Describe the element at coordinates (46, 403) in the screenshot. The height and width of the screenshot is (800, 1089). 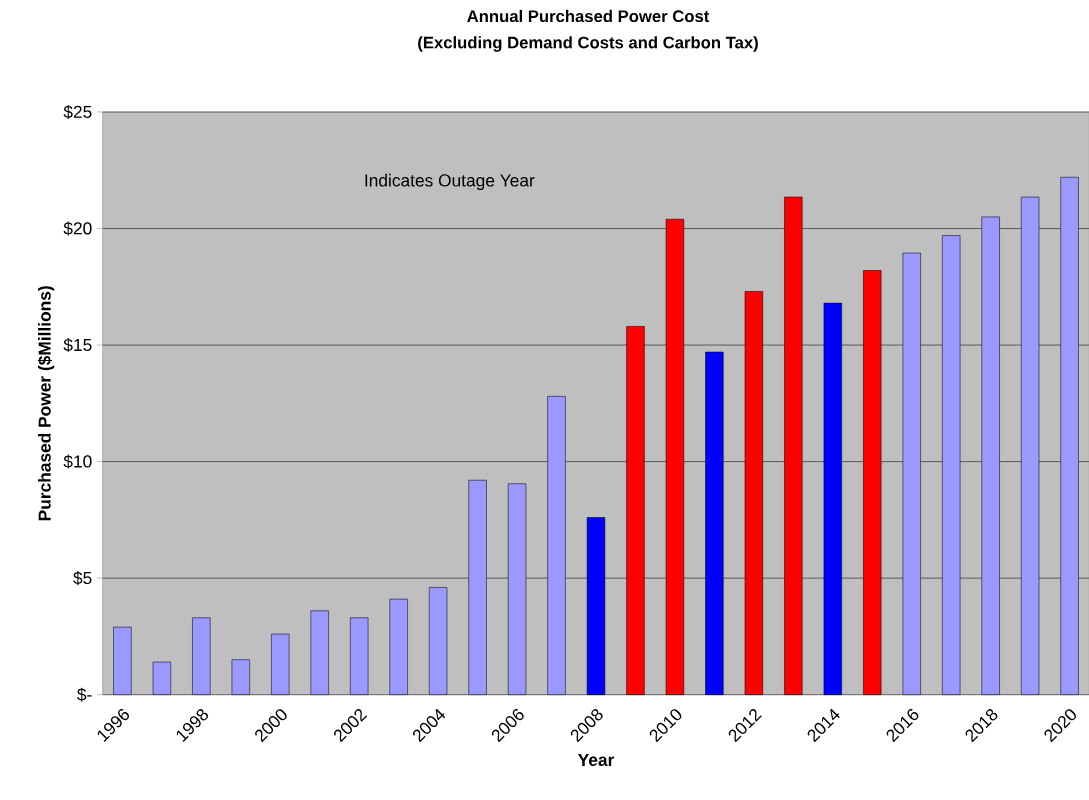
I see `y-axis-title: Purchased Power ($Millions)` at that location.